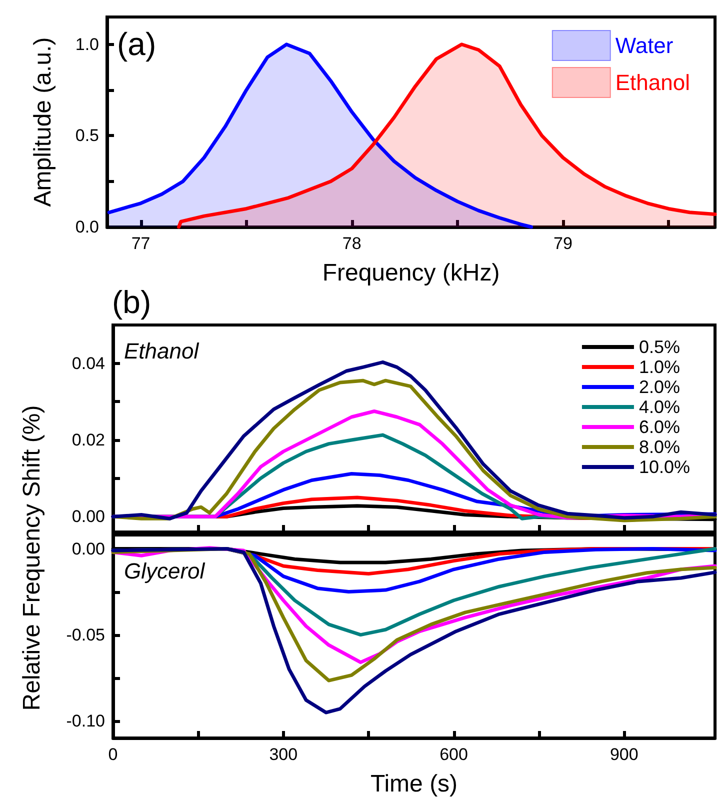 This screenshot has height=802, width=717. What do you see at coordinates (411, 273) in the screenshot?
I see `x-axis-title: Frequency (kHz)` at bounding box center [411, 273].